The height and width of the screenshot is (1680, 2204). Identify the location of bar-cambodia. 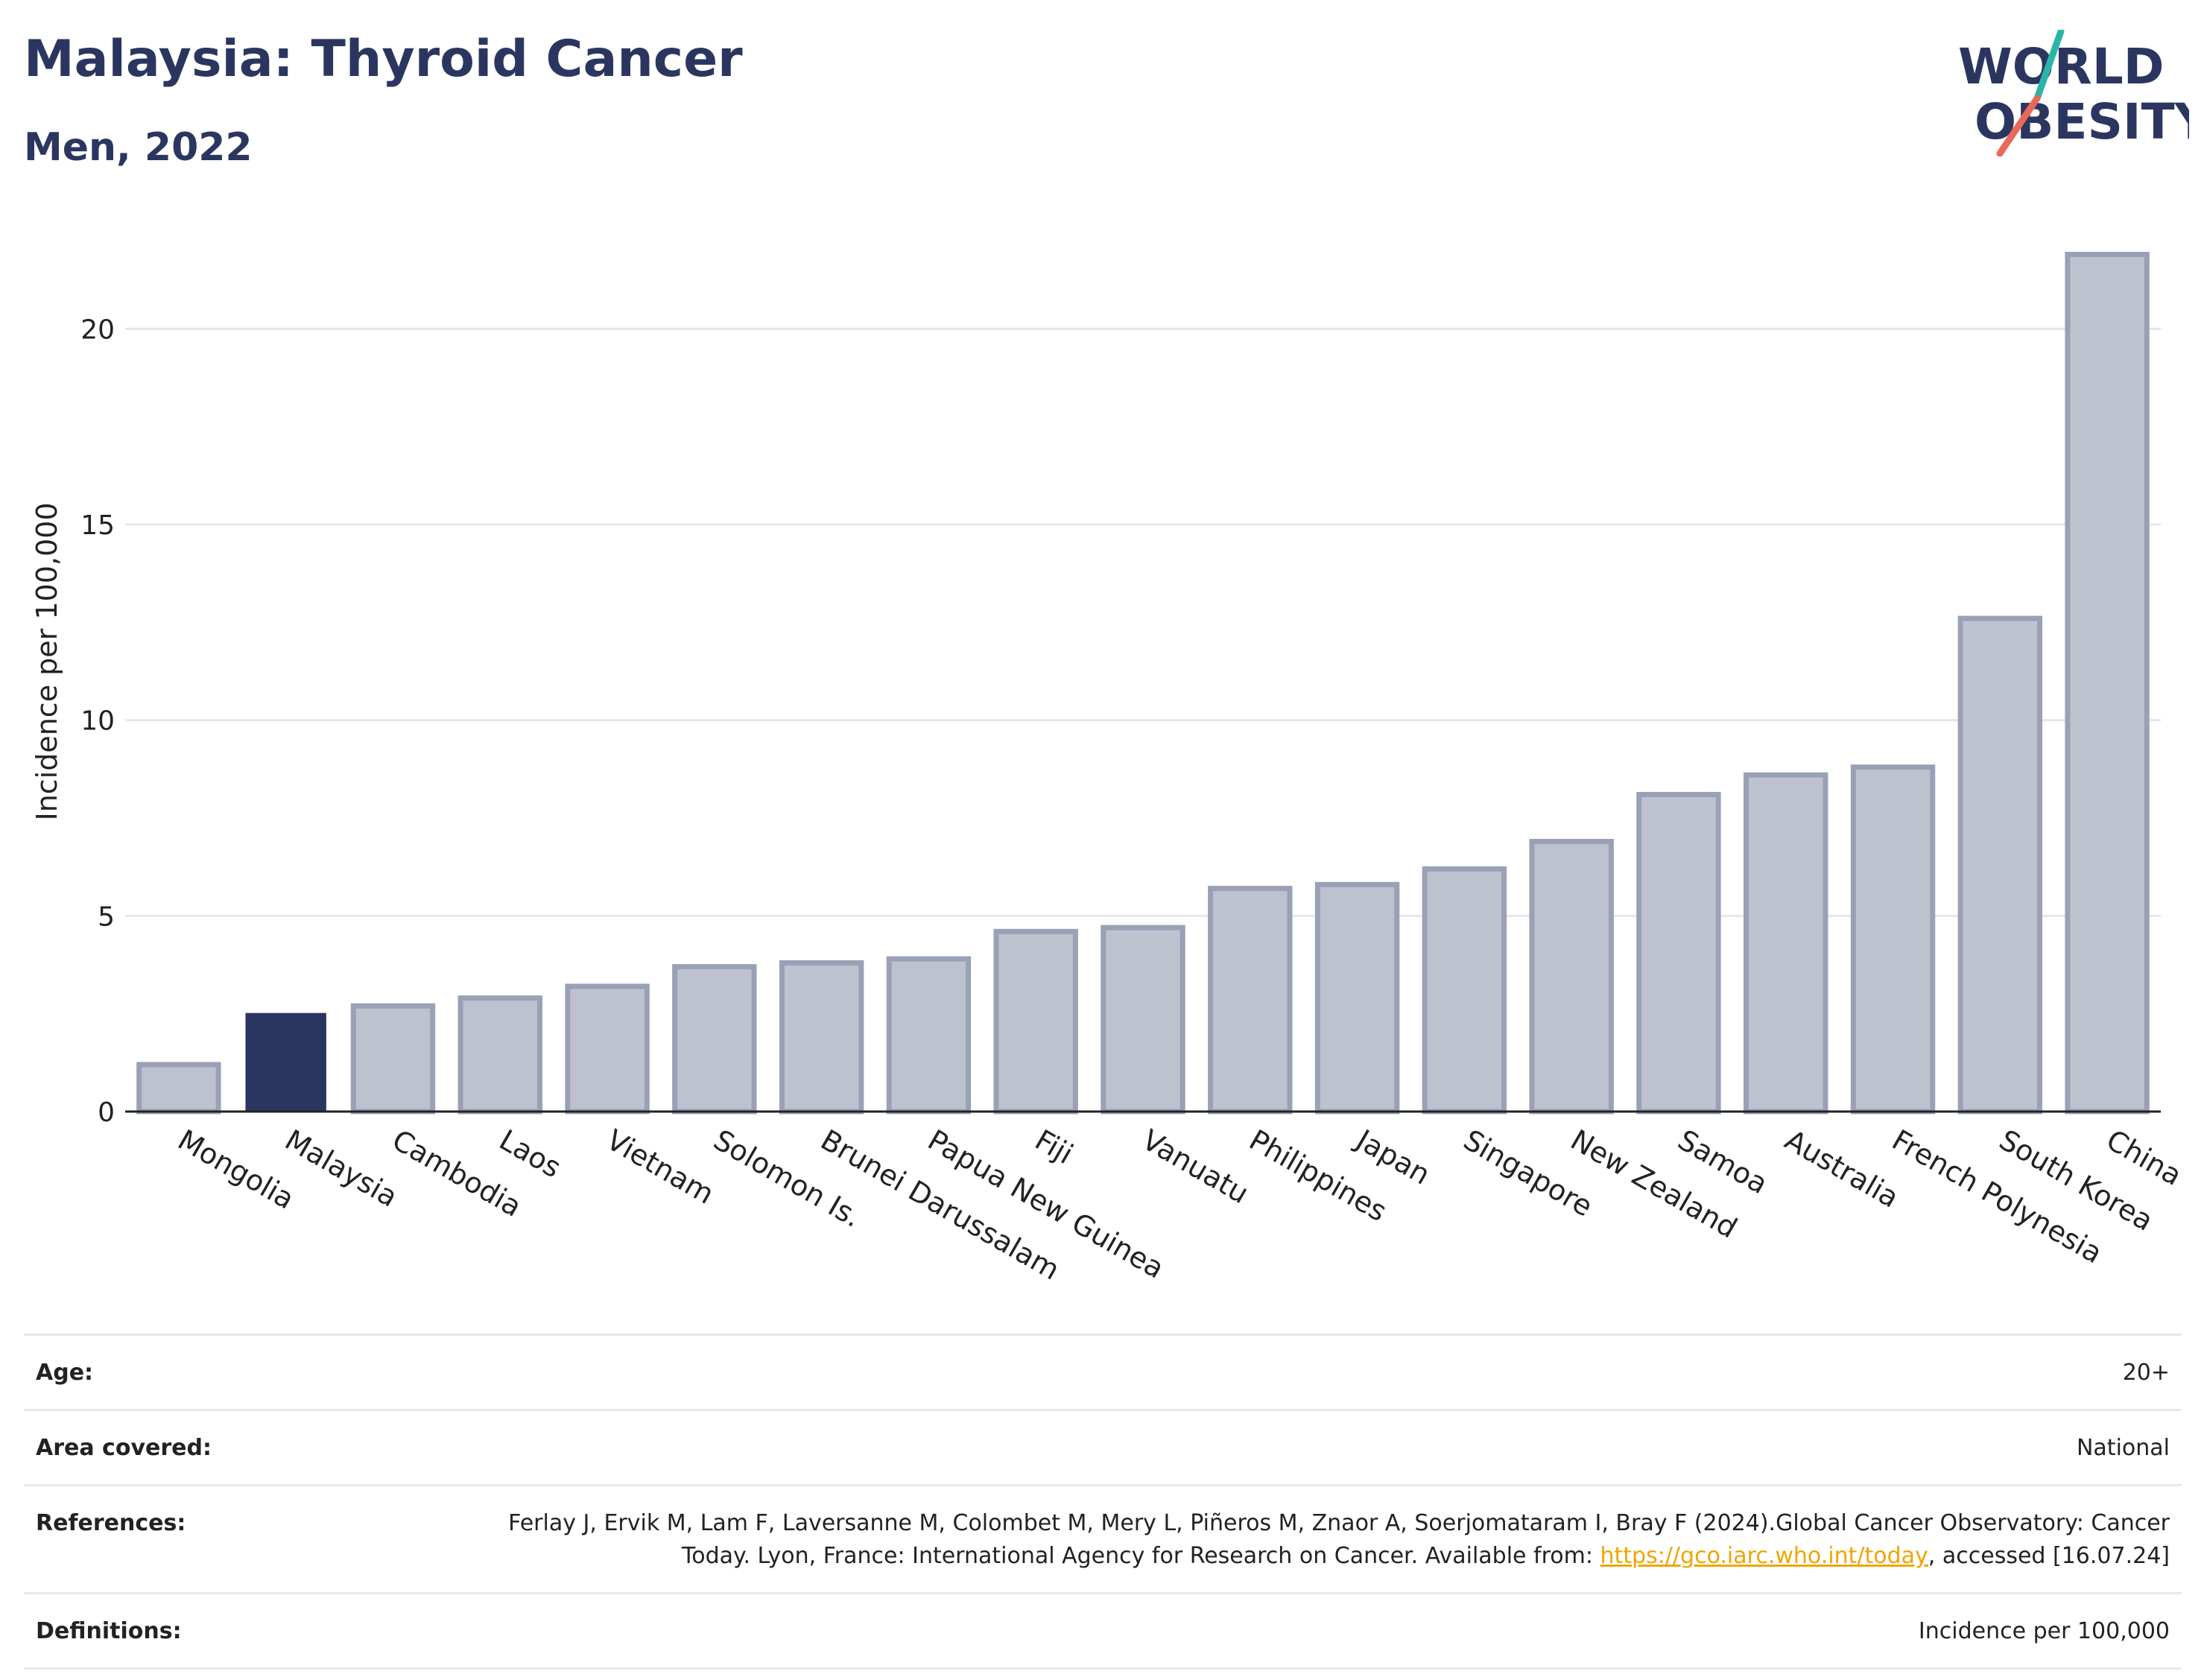
(393, 1059).